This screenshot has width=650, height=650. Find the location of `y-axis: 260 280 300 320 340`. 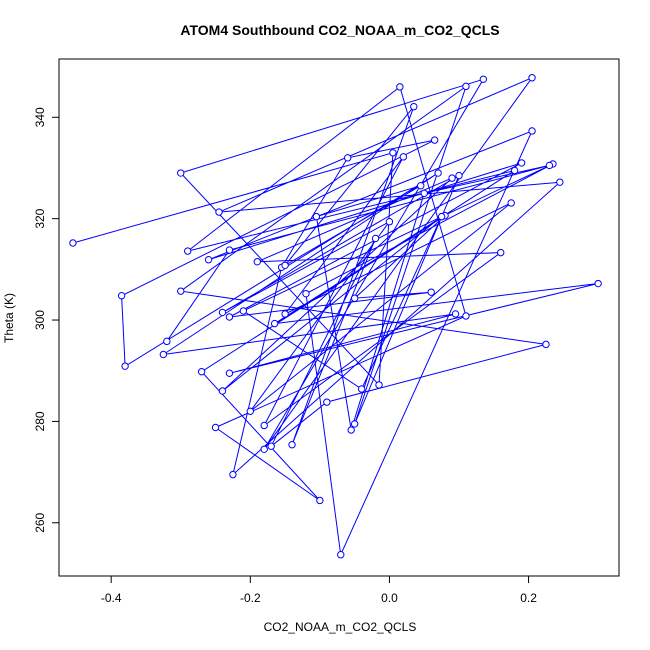

y-axis: 260 280 300 320 340 is located at coordinates (46, 320).